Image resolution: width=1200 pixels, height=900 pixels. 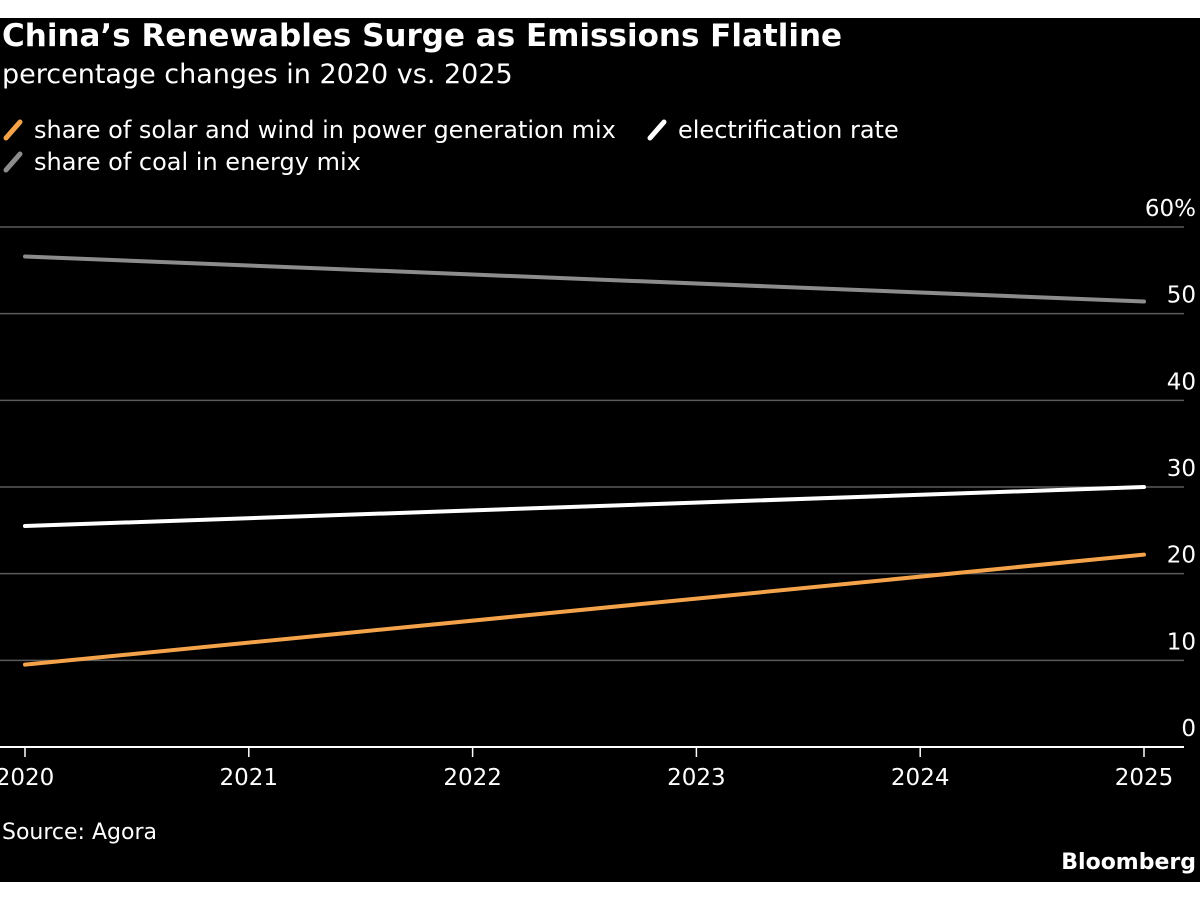 I want to click on legend-item-electrification: electrification rate, so click(x=772, y=130).